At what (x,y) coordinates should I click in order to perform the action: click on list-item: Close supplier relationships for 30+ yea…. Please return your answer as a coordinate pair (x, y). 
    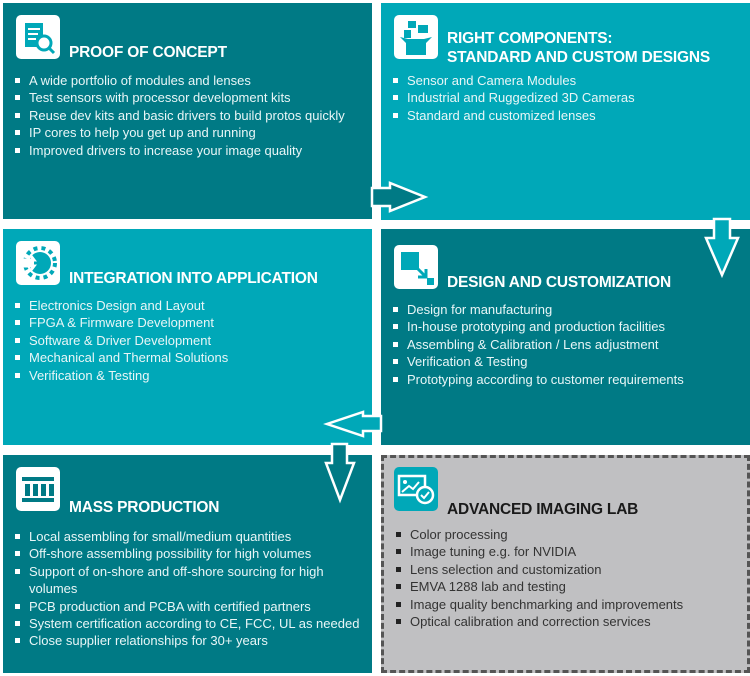
    Looking at the image, I should click on (193, 640).